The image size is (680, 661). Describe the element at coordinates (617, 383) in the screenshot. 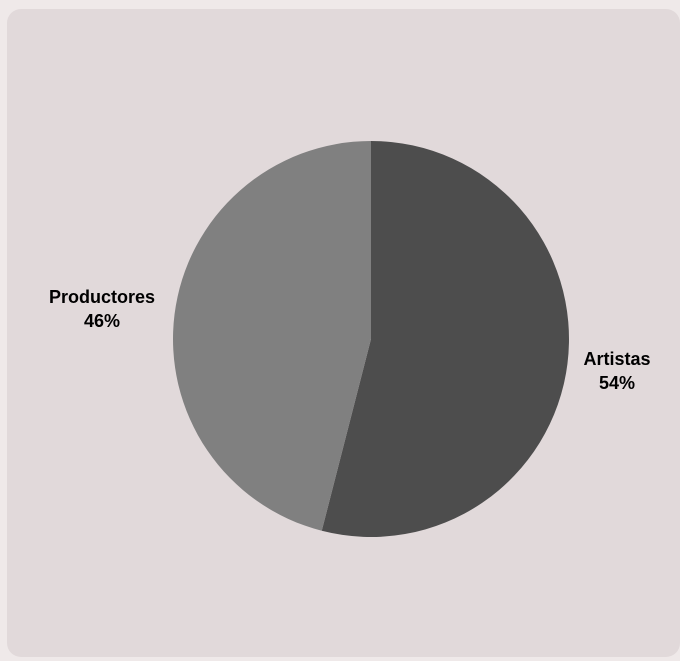

I see `slice-label-artistas-value: 54%` at that location.